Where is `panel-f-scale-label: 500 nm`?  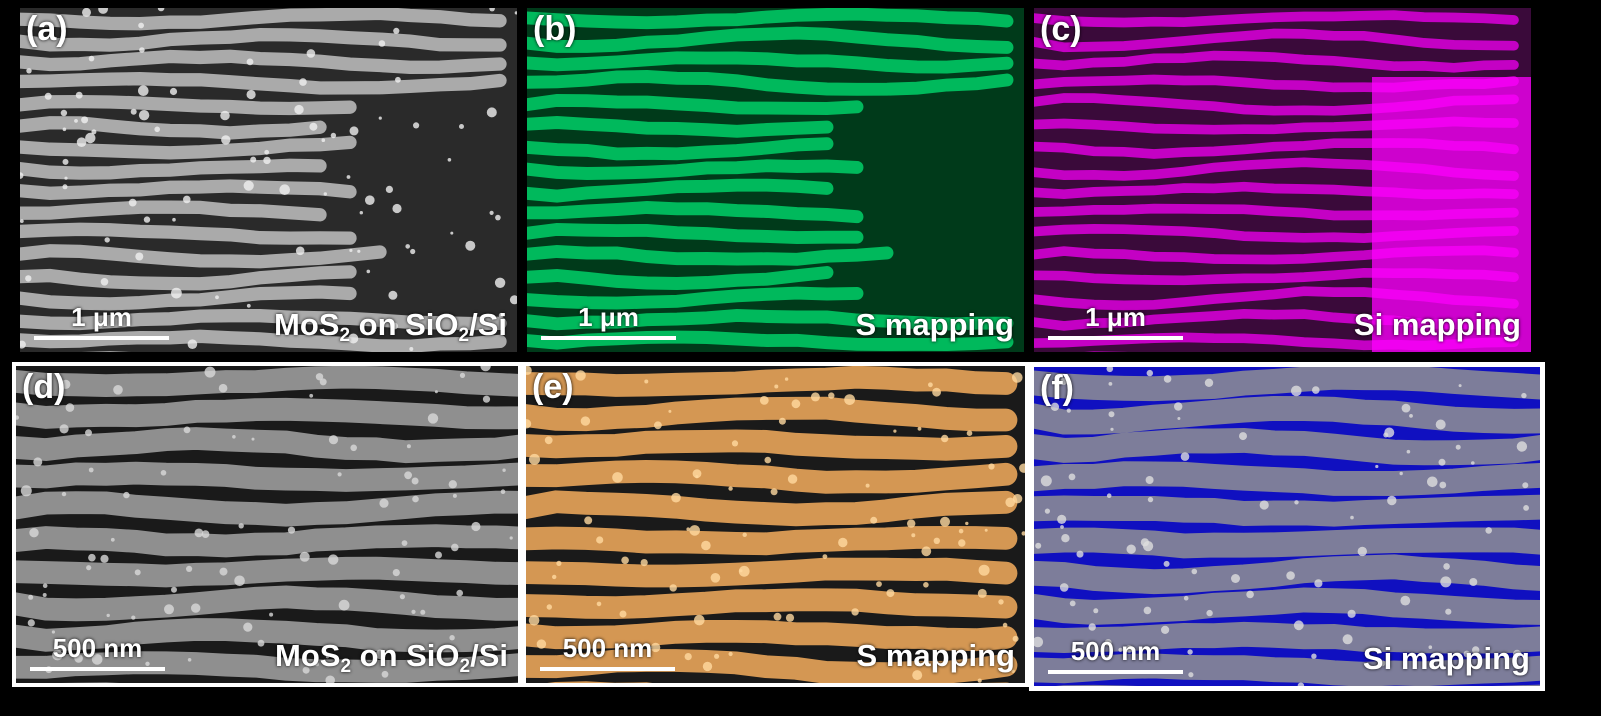
panel-f-scale-label: 500 nm is located at coordinates (1115, 651).